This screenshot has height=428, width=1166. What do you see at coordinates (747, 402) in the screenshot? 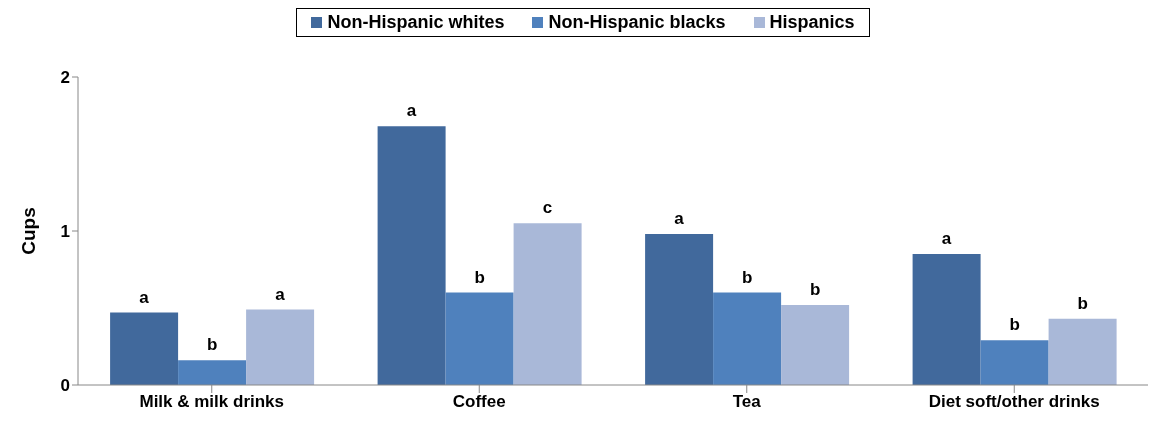
I see `x-tick-label: Tea` at bounding box center [747, 402].